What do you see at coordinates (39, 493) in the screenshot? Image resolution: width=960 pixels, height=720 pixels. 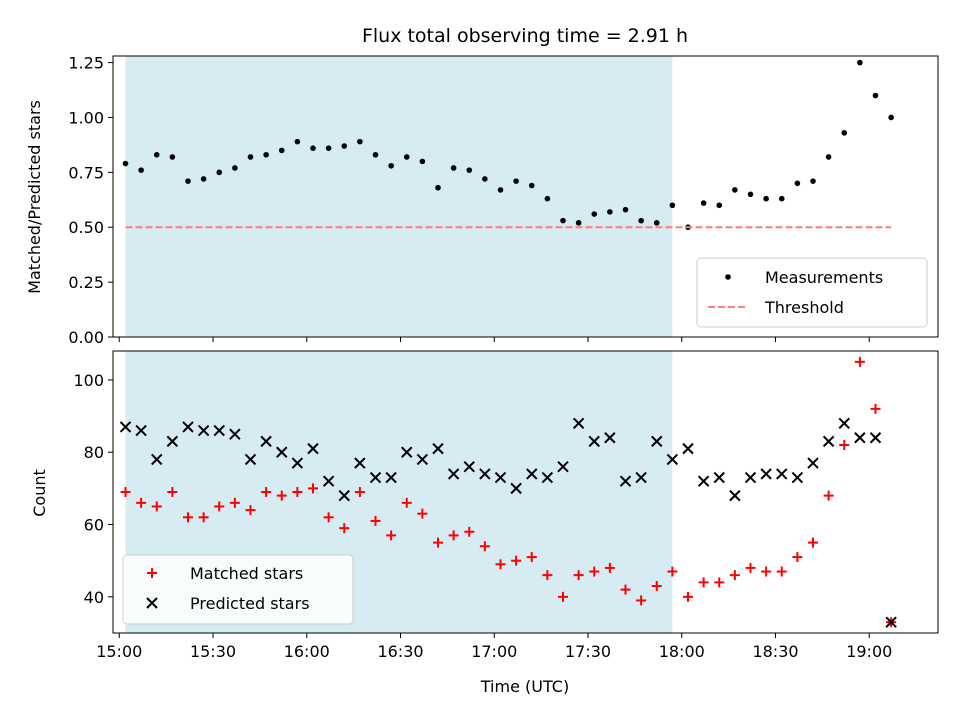 I see `bottom-y-axis-label: Count` at bounding box center [39, 493].